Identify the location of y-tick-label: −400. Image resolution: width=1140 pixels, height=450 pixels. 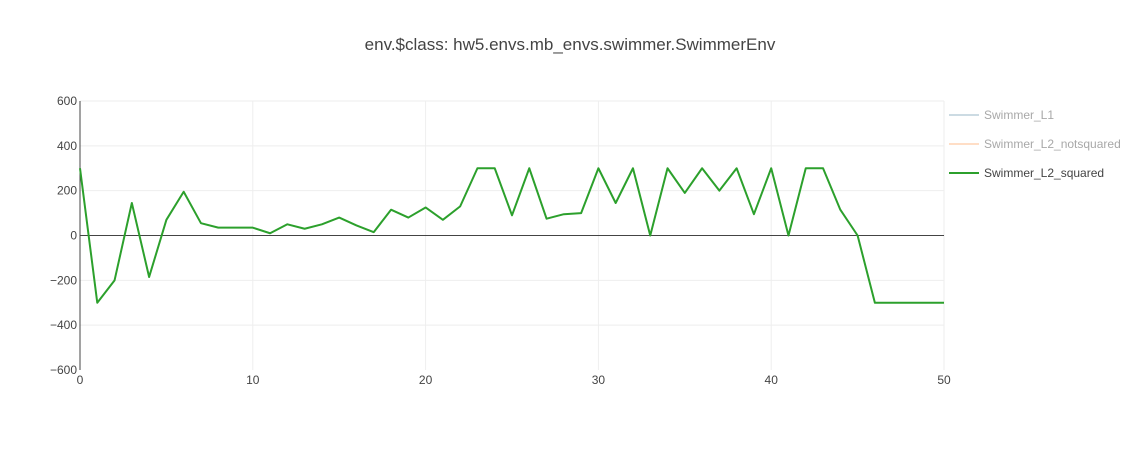
(63, 325).